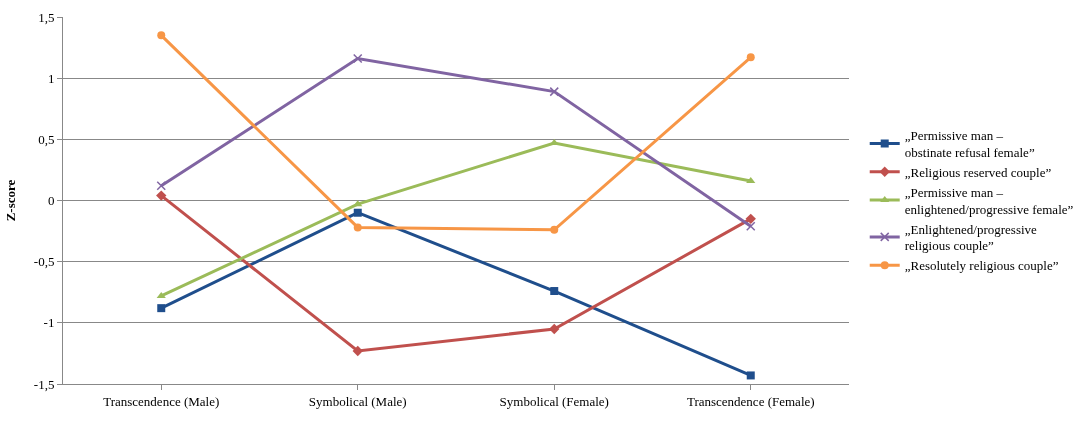 This screenshot has width=1089, height=424. What do you see at coordinates (51, 78) in the screenshot?
I see `y-tick-label: 1` at bounding box center [51, 78].